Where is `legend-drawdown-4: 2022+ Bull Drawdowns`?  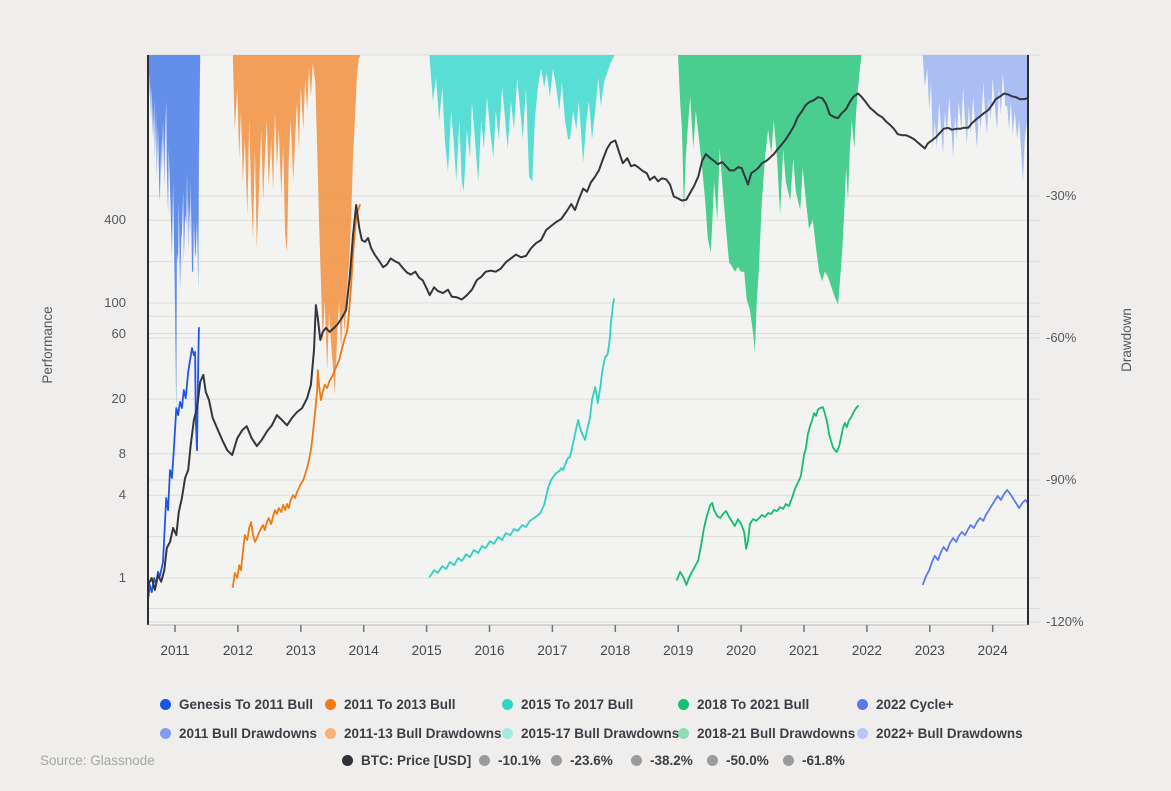
legend-drawdown-4: 2022+ Bull Drawdowns is located at coordinates (940, 733).